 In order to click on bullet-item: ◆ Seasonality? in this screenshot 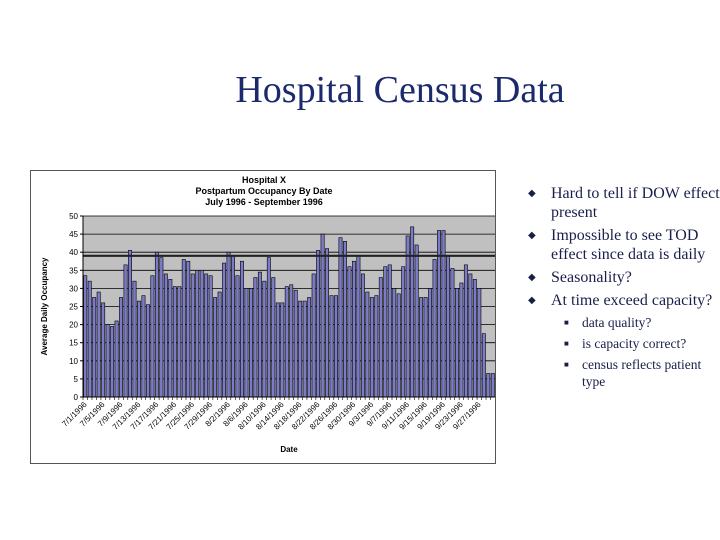, I will do `click(622, 277)`.